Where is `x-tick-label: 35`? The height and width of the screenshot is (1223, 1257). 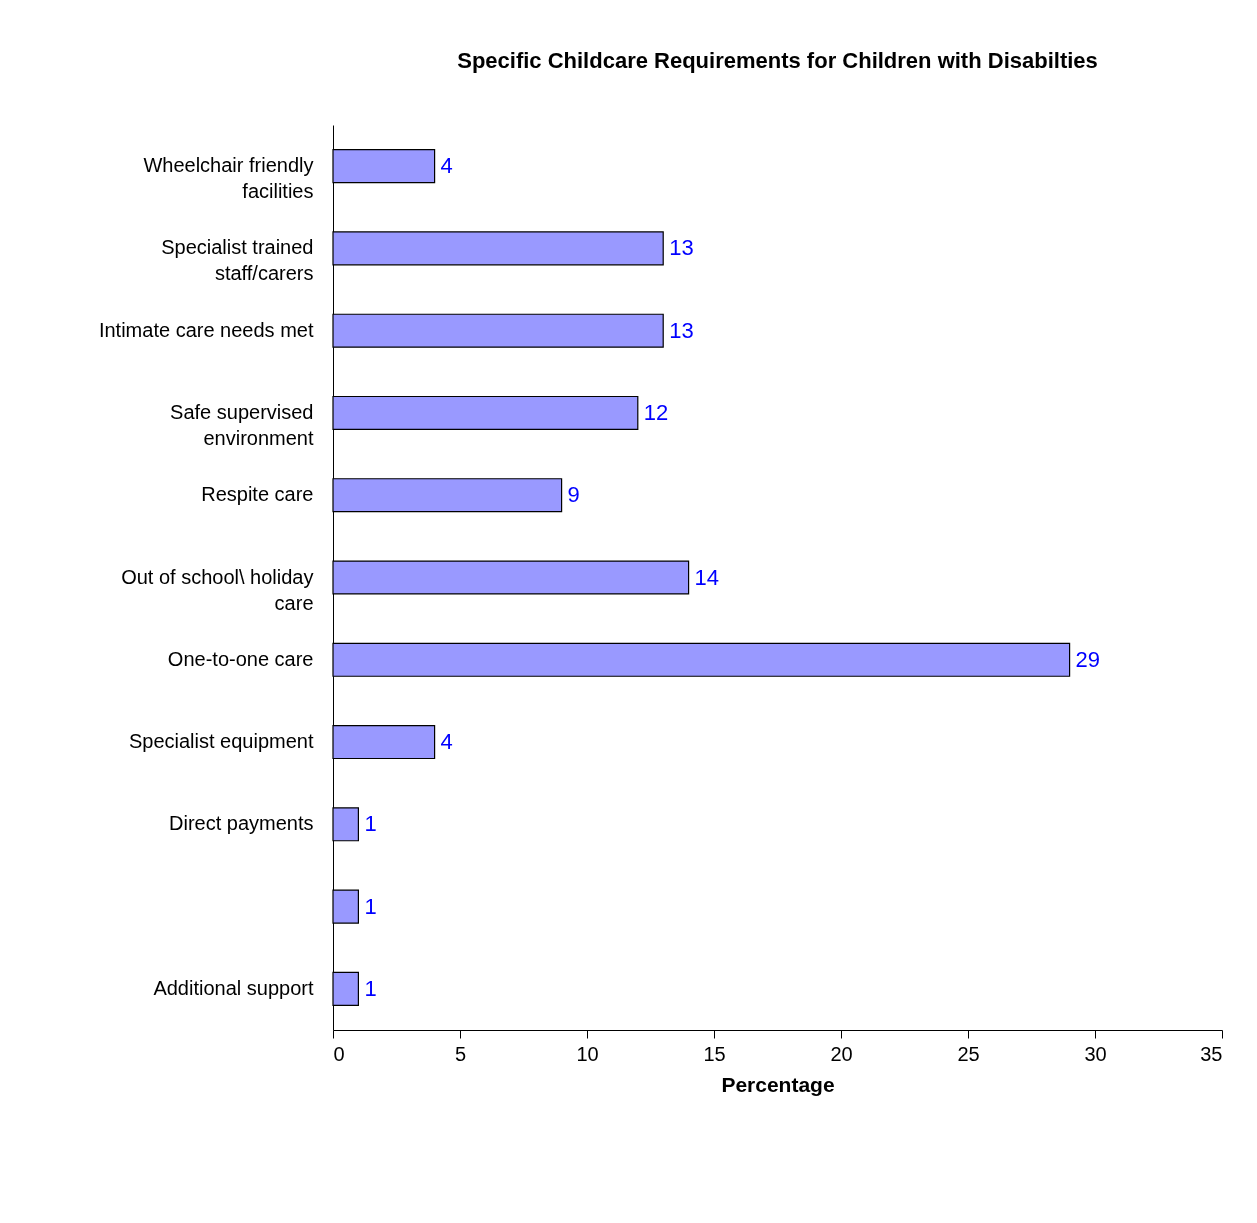
x-tick-label: 35 is located at coordinates (1211, 1053).